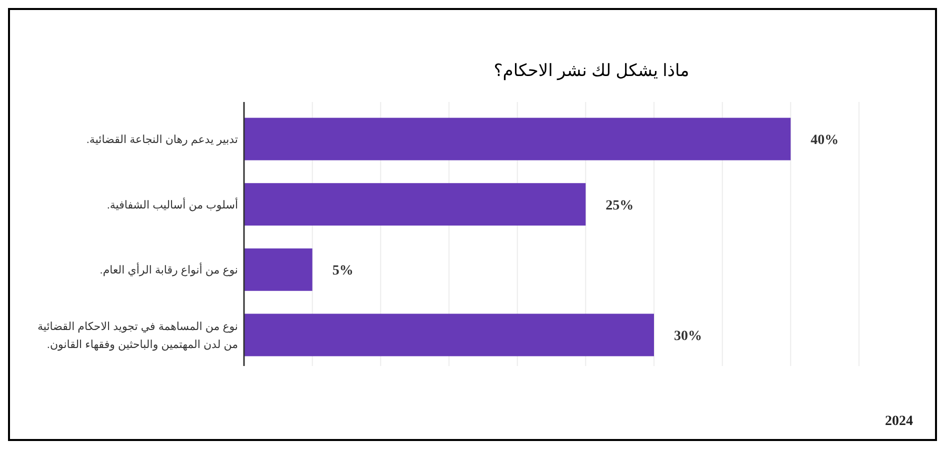 Image resolution: width=945 pixels, height=449 pixels. I want to click on y-tick-label: تدبير يدعم رهان النجاعة القضائية., so click(162, 140).